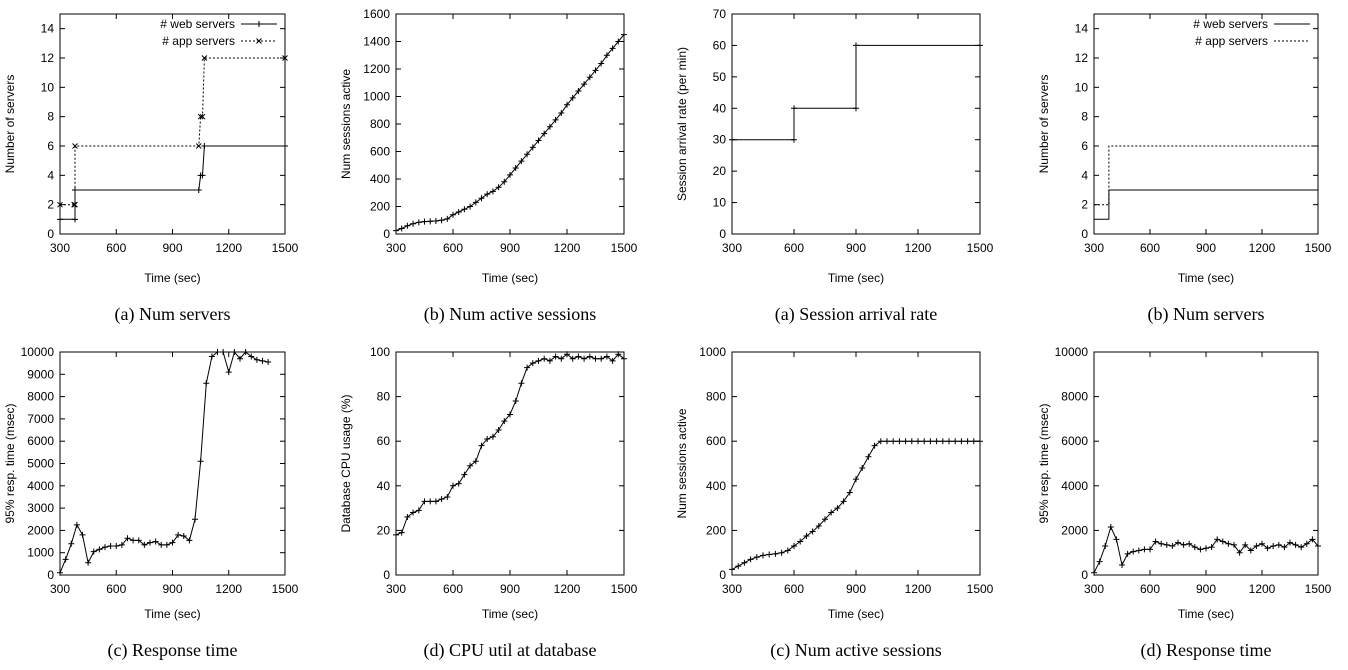 This screenshot has height=670, width=1348. What do you see at coordinates (720, 108) in the screenshot?
I see `y-tick-label: 40` at bounding box center [720, 108].